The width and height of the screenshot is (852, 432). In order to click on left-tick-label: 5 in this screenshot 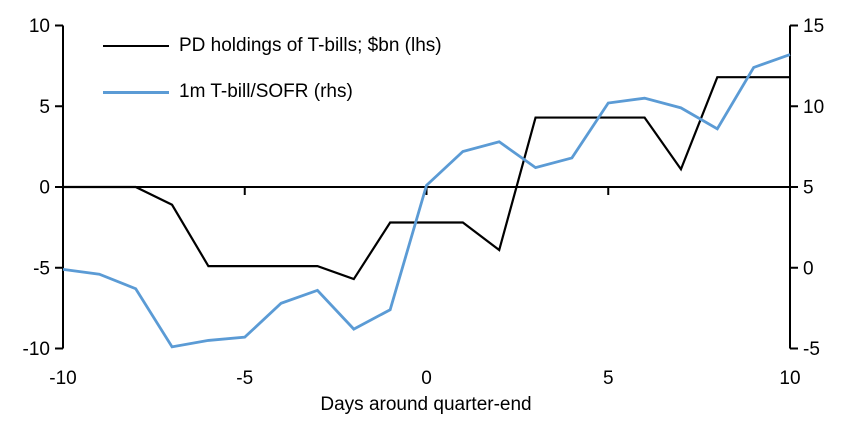, I will do `click(44, 107)`.